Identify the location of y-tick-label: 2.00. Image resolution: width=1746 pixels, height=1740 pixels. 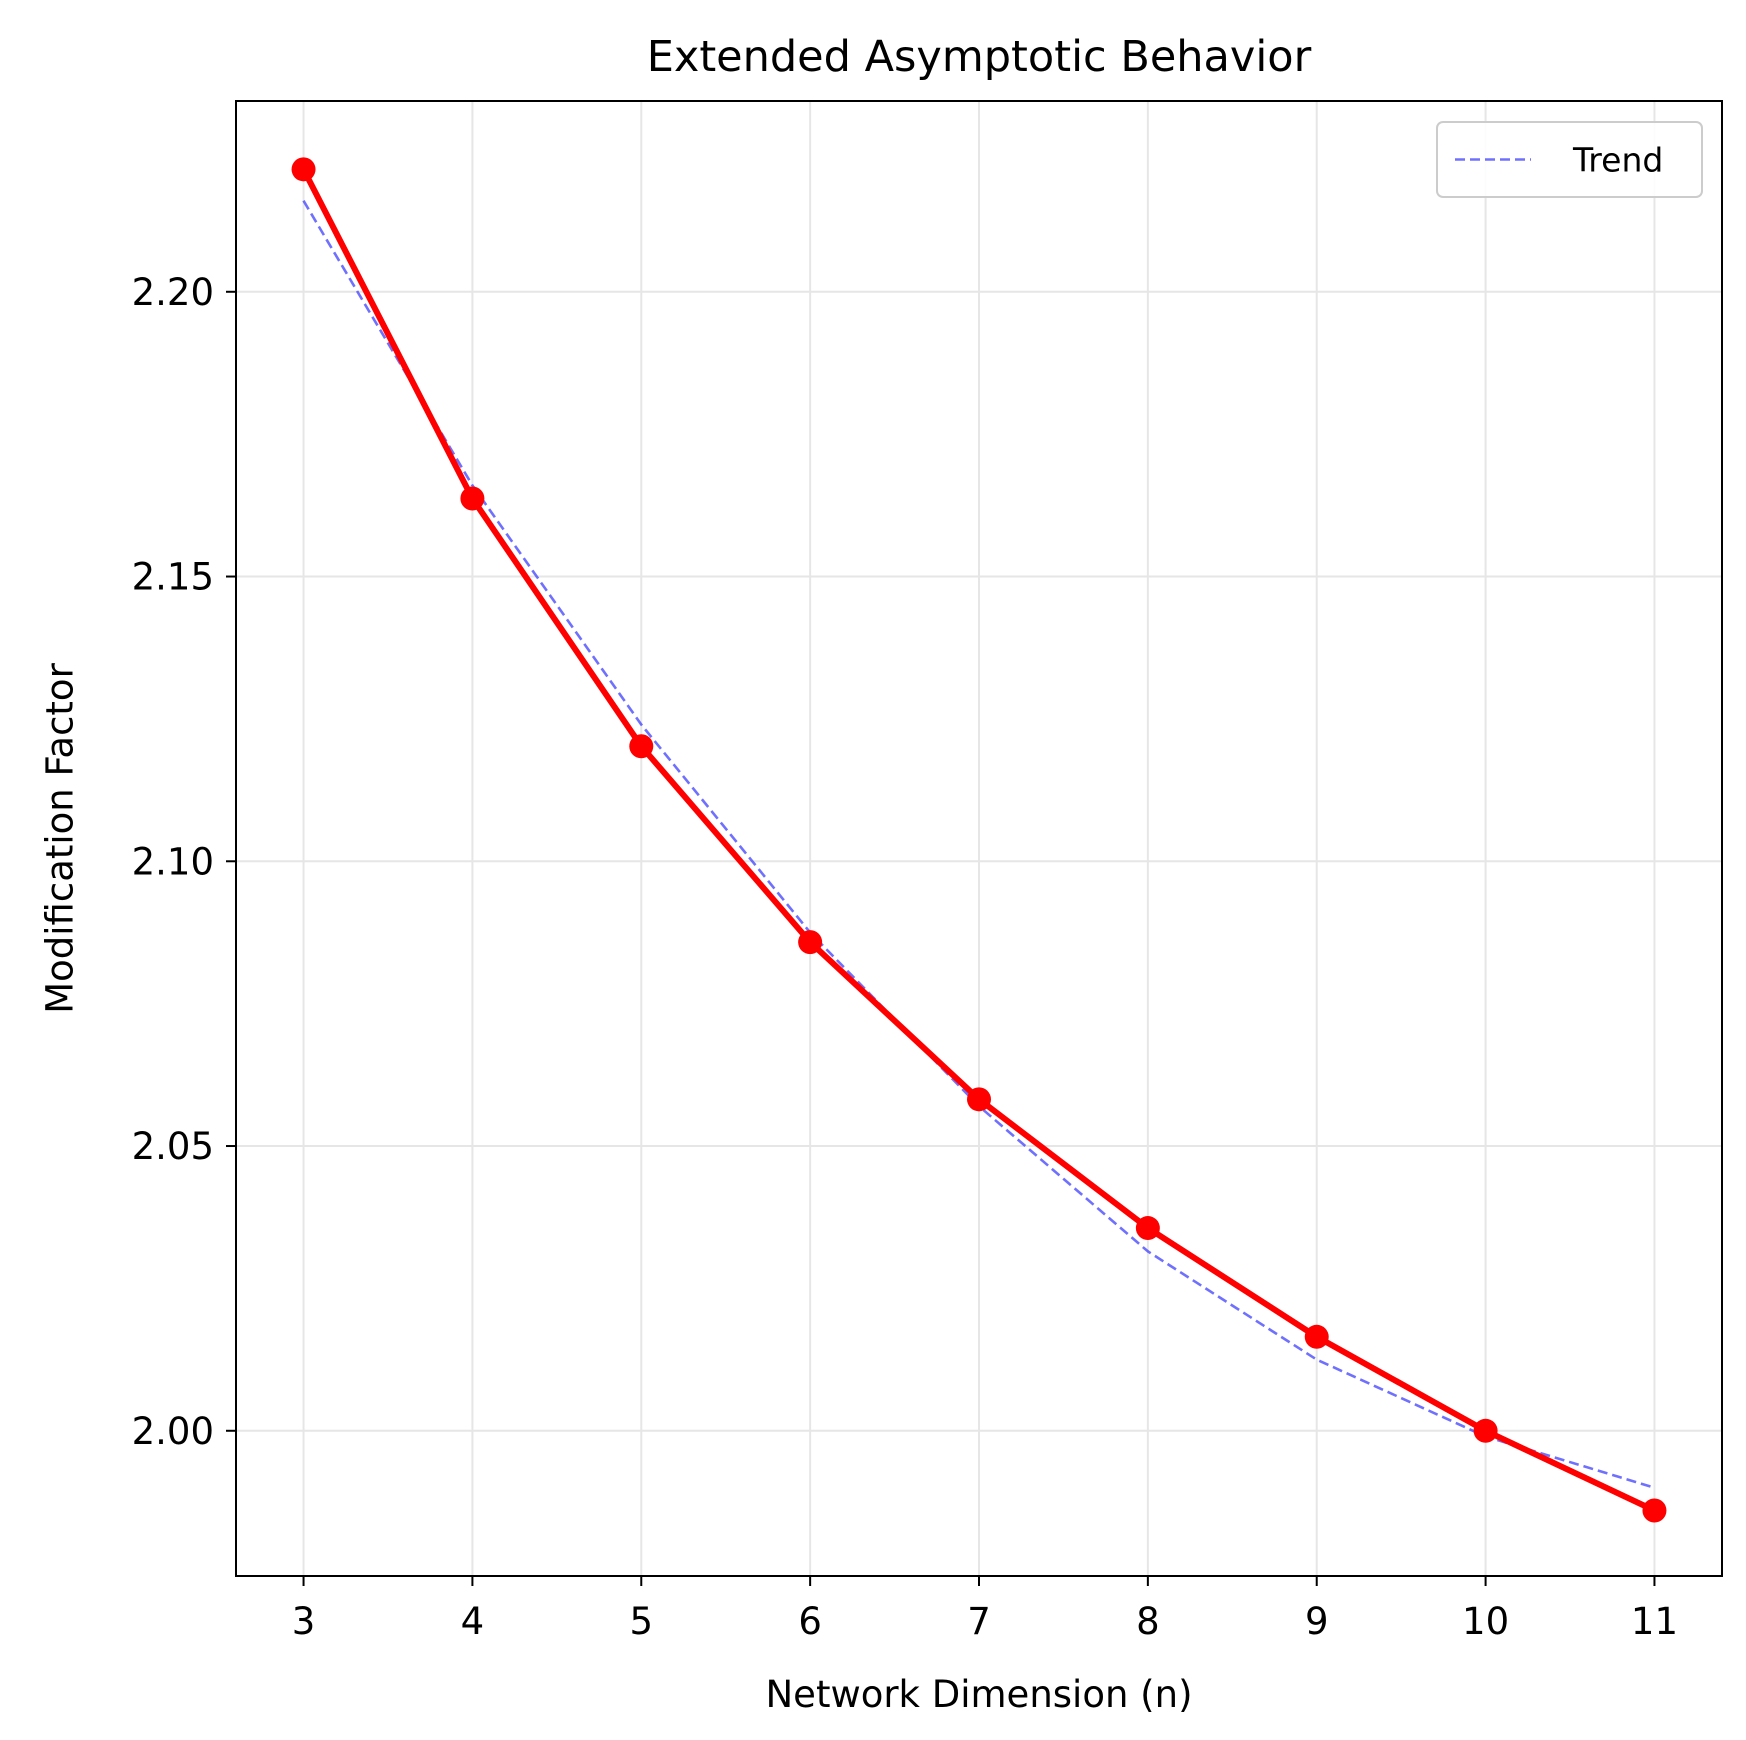
(173, 1431).